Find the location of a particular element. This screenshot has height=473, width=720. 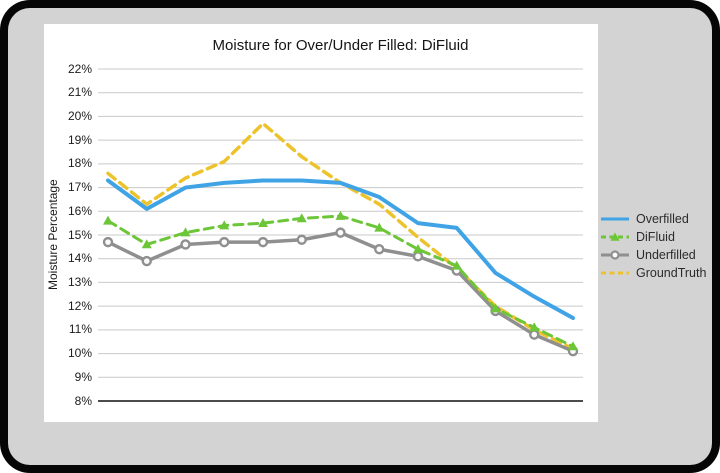

legend-item-overfilled: Overfilled is located at coordinates (653, 219).